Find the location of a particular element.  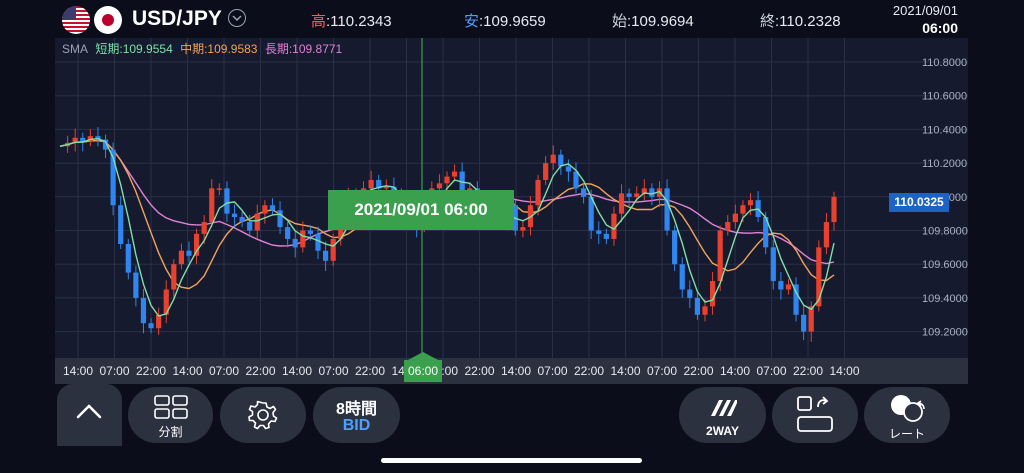

collapse-button is located at coordinates (89, 415).